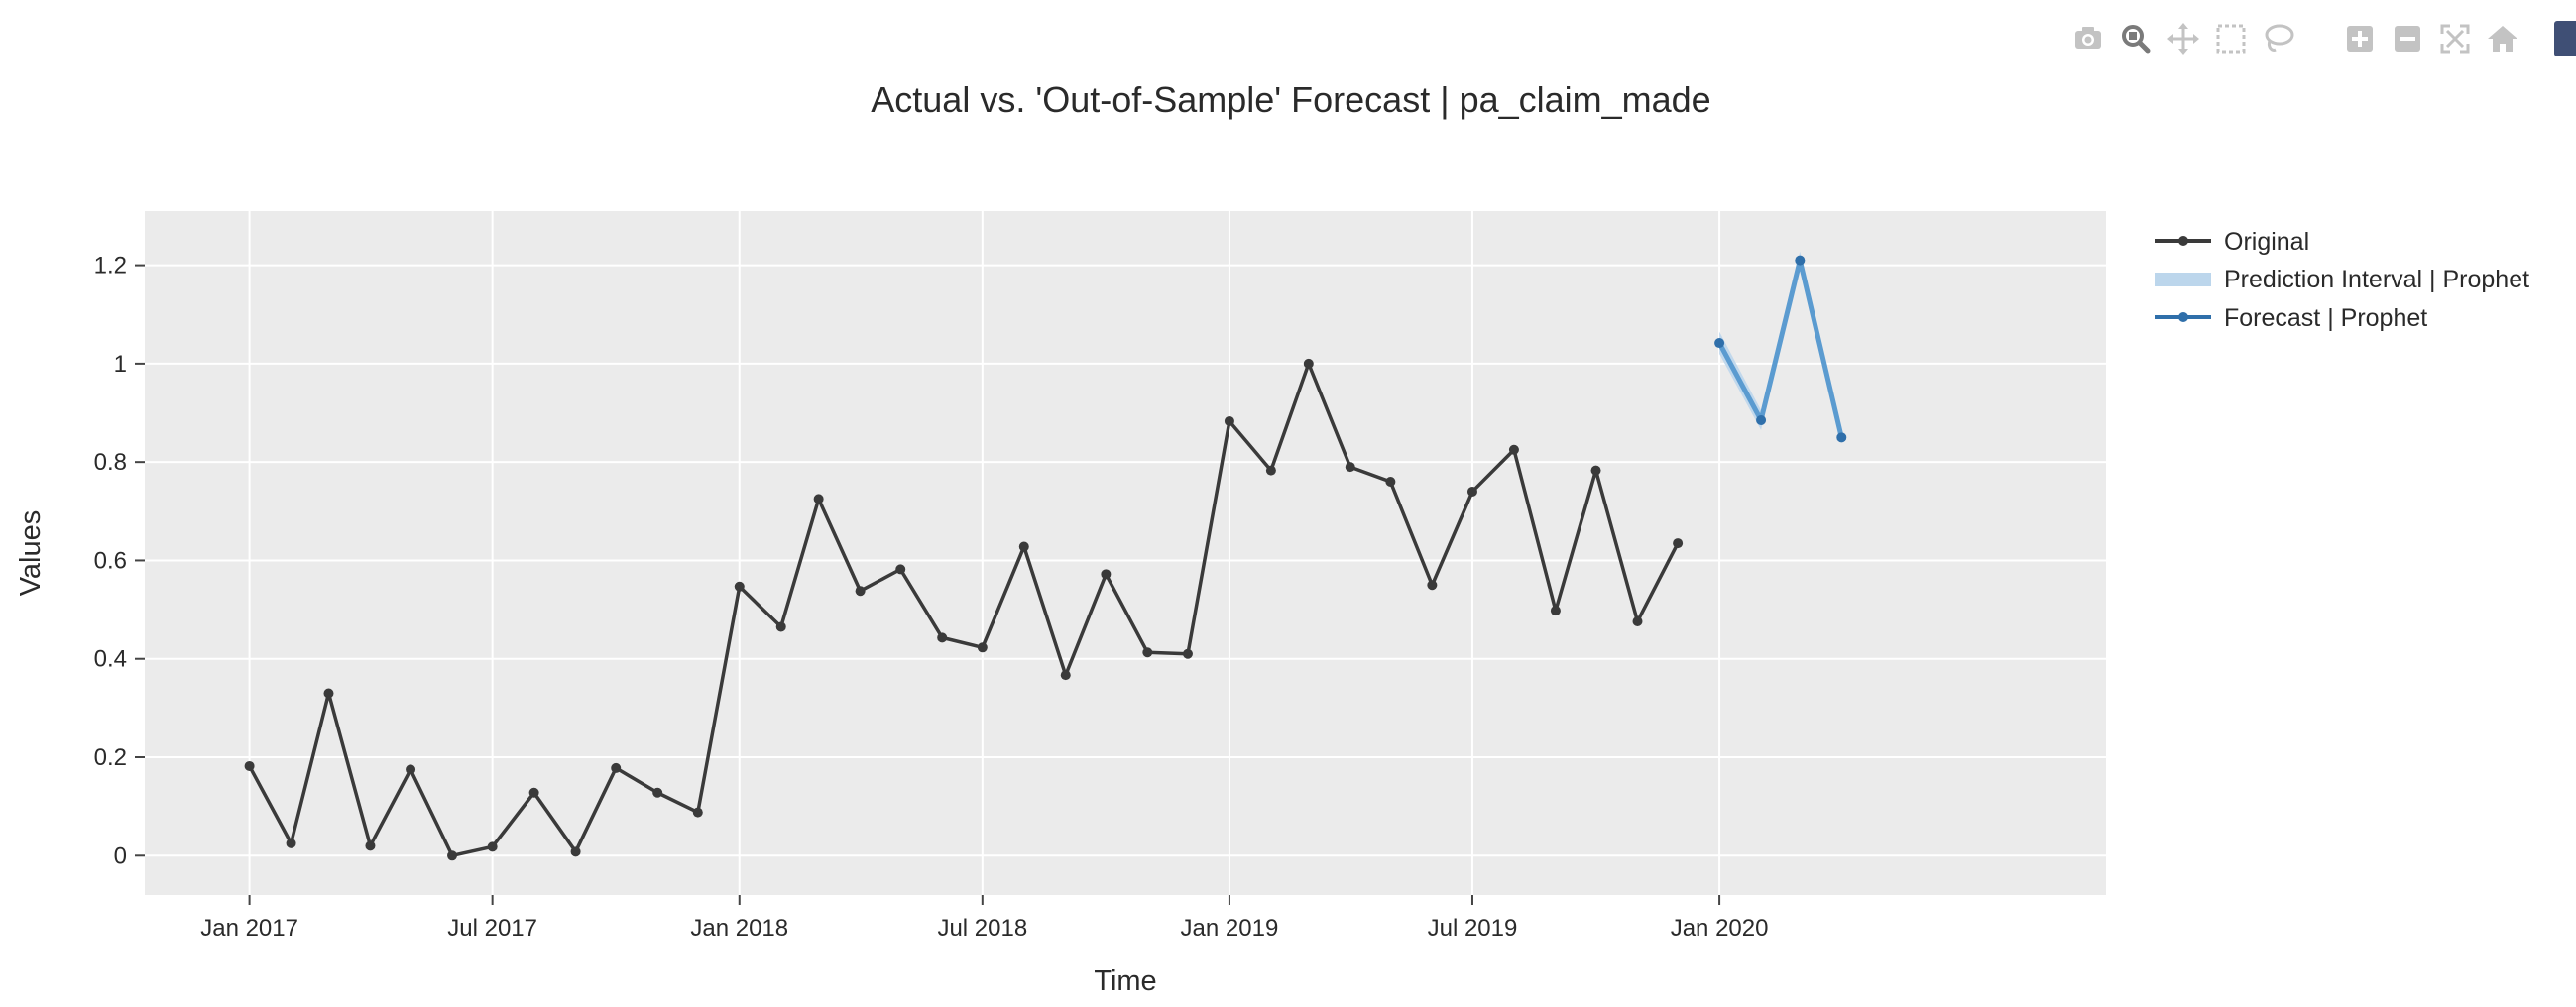  I want to click on camera-button, so click(2088, 39).